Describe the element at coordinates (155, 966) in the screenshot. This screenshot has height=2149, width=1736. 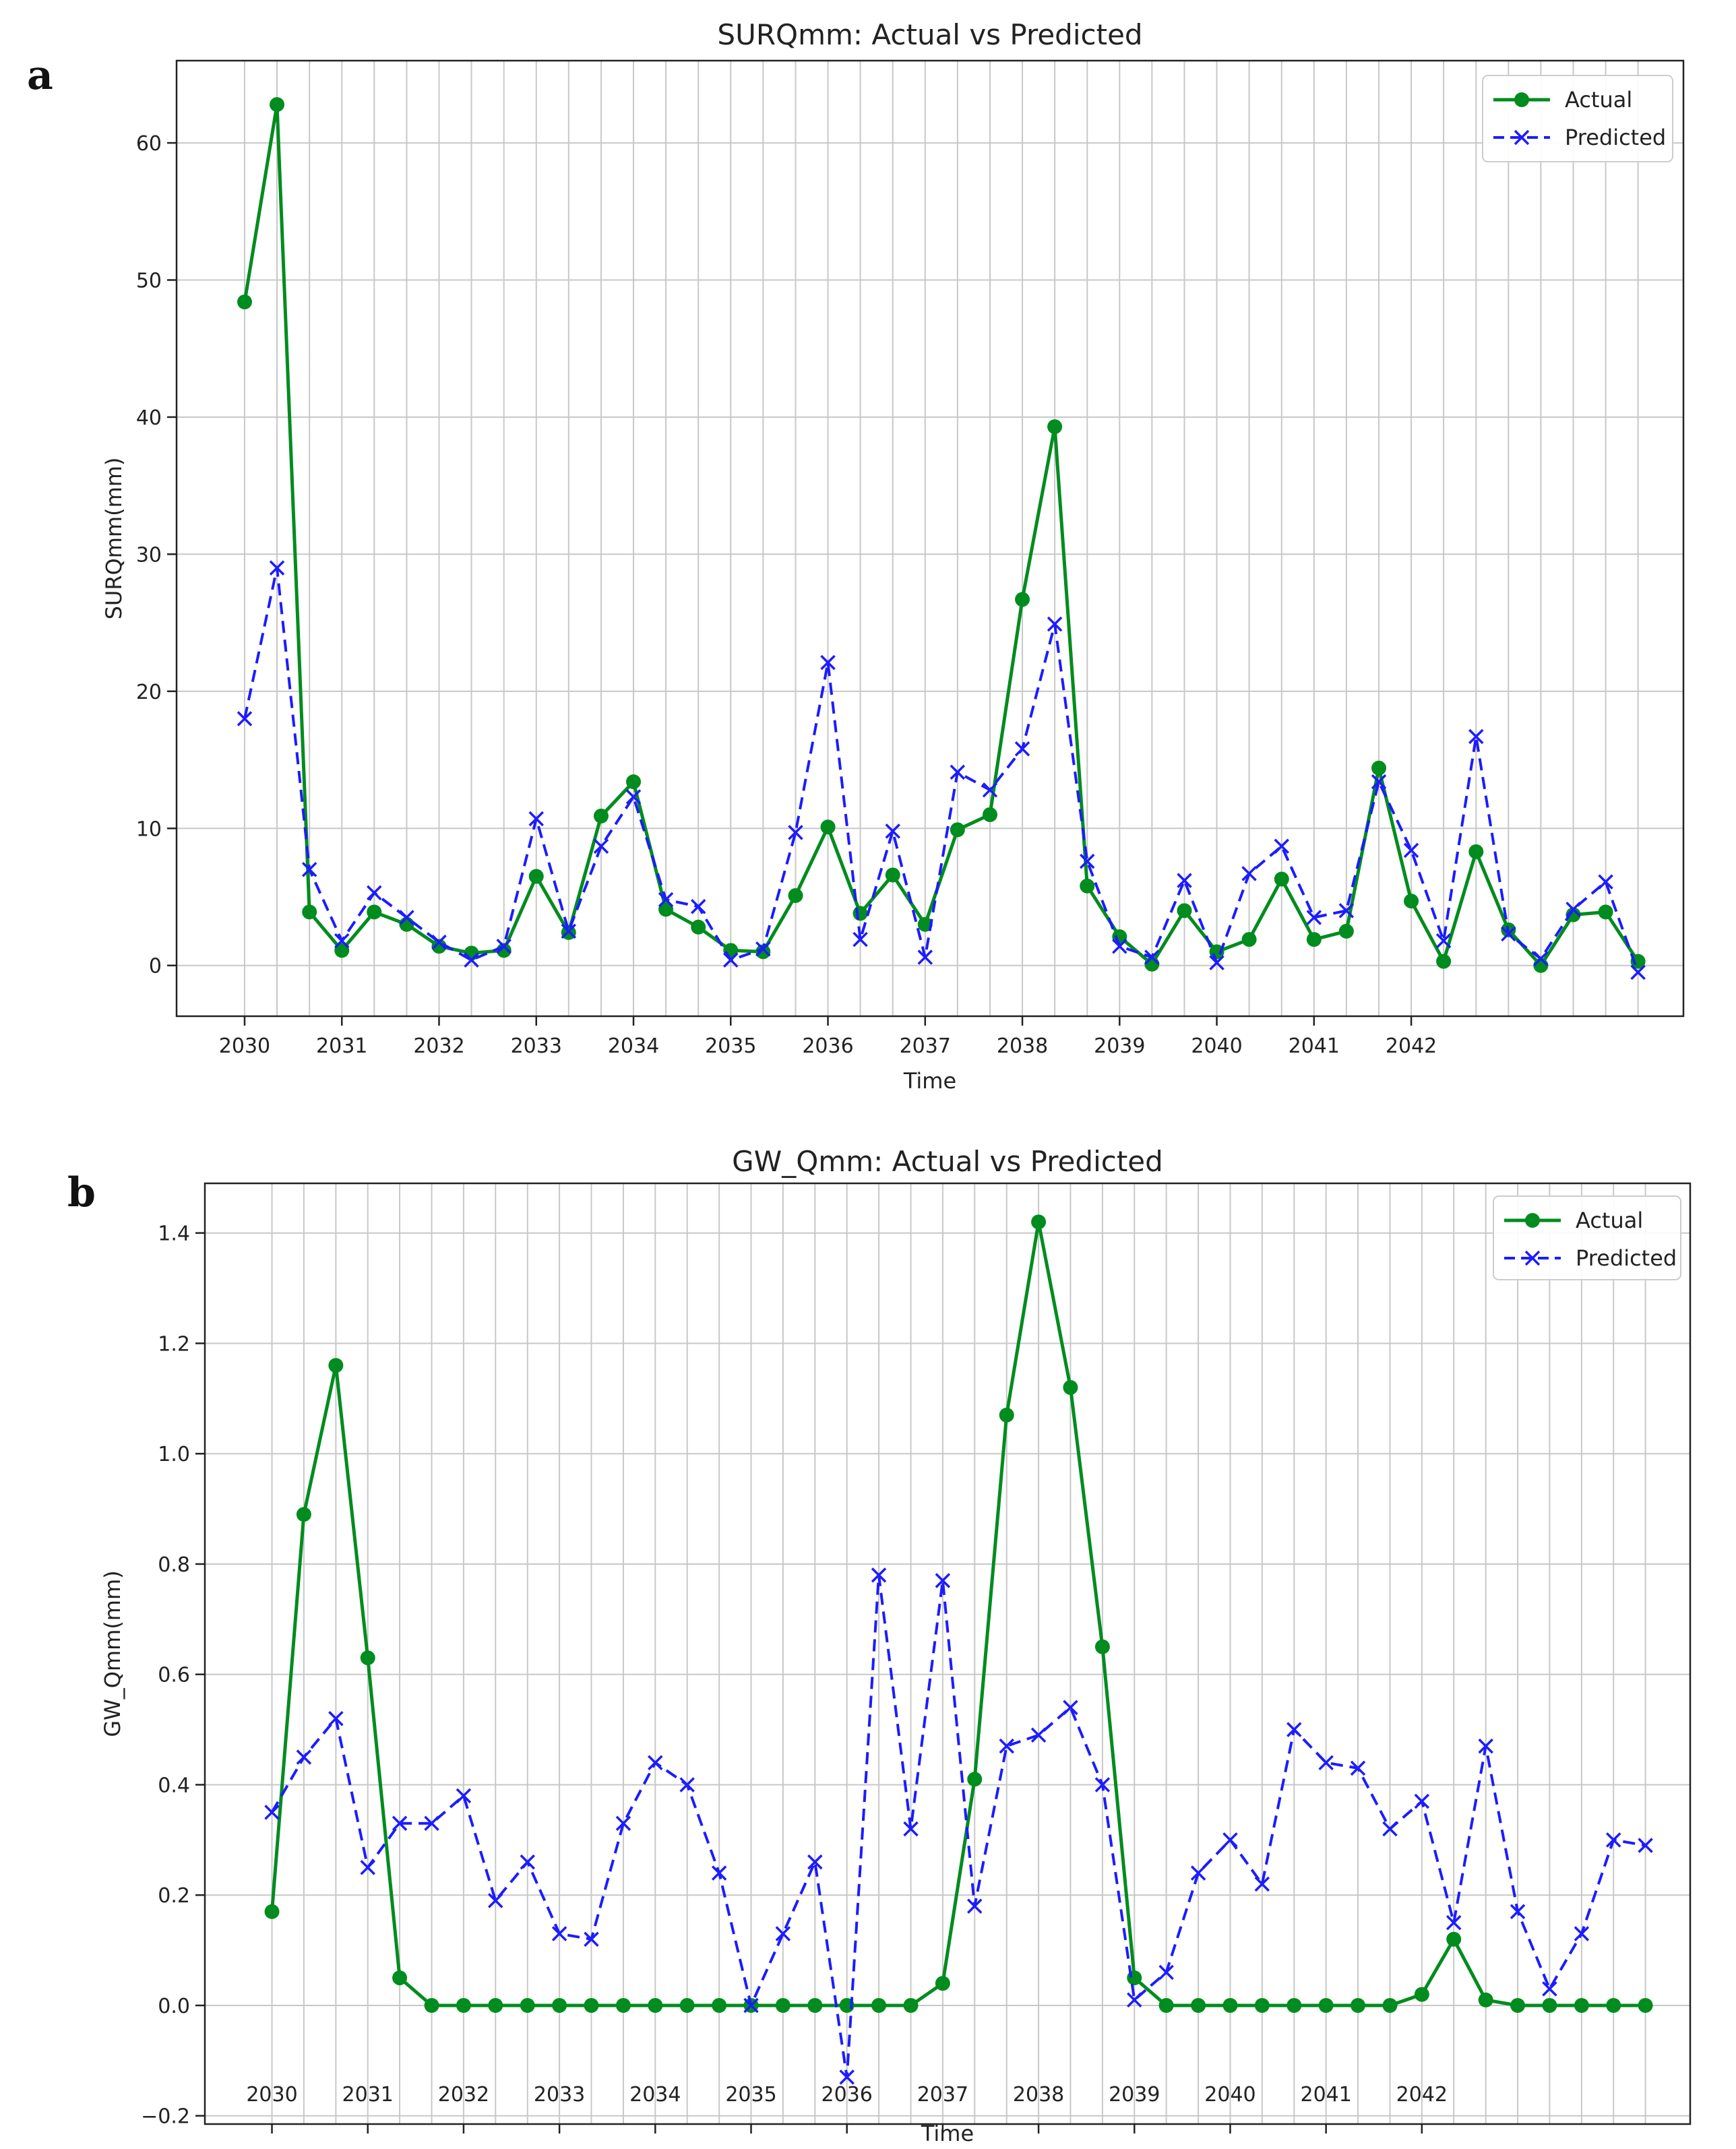
I see `y-tick-label: 0` at that location.